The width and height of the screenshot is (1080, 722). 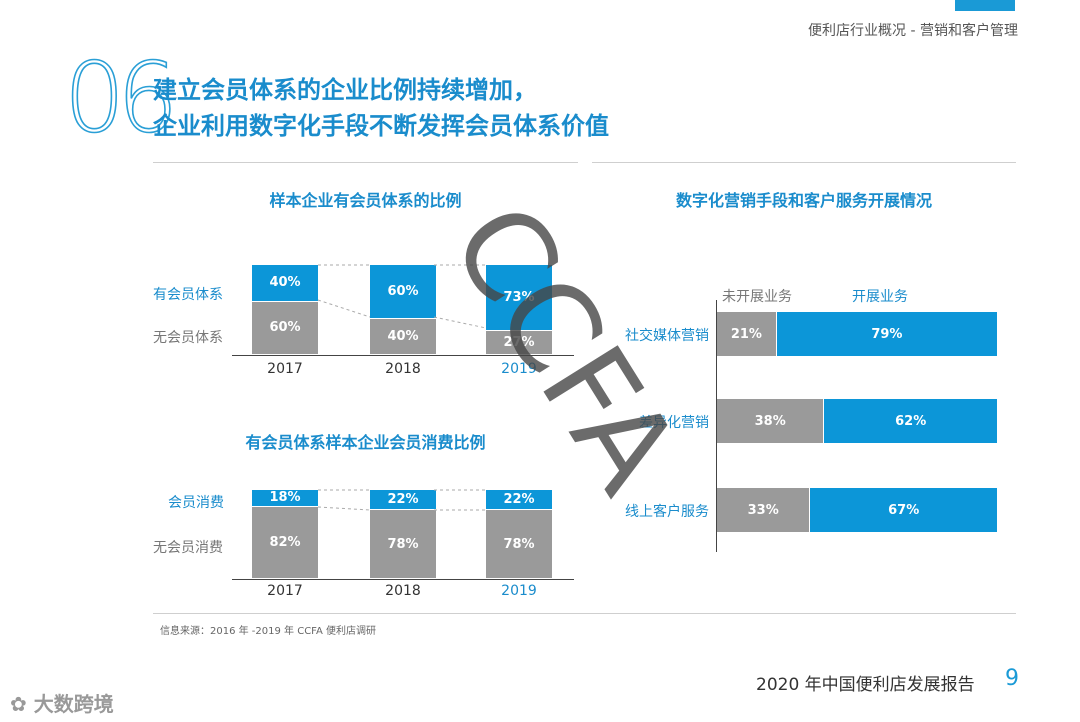 I want to click on chart1-x-axis, so click(x=403, y=355).